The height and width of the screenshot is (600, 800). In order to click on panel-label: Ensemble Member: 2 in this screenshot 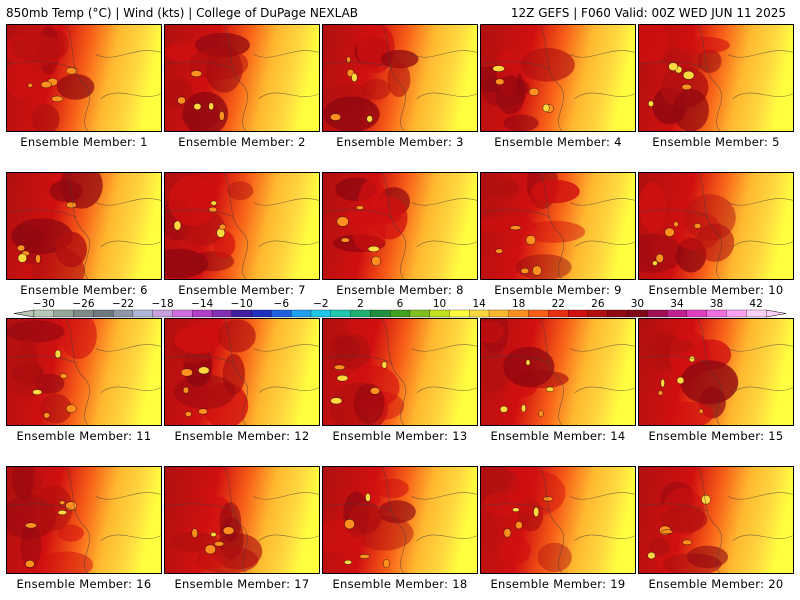, I will do `click(242, 142)`.